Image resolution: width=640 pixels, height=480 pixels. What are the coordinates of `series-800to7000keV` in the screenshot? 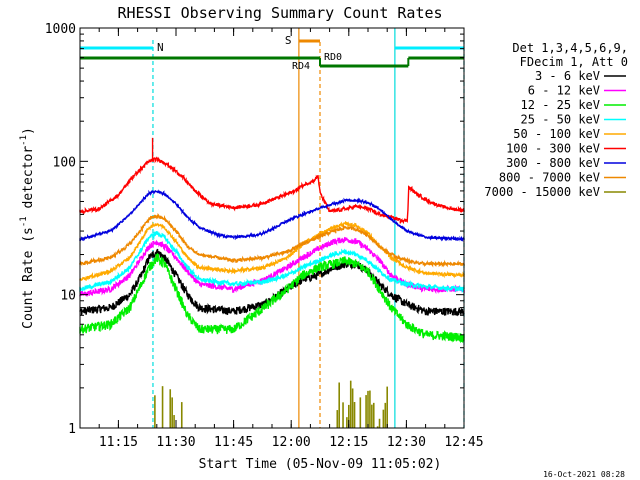 It's located at (272, 240).